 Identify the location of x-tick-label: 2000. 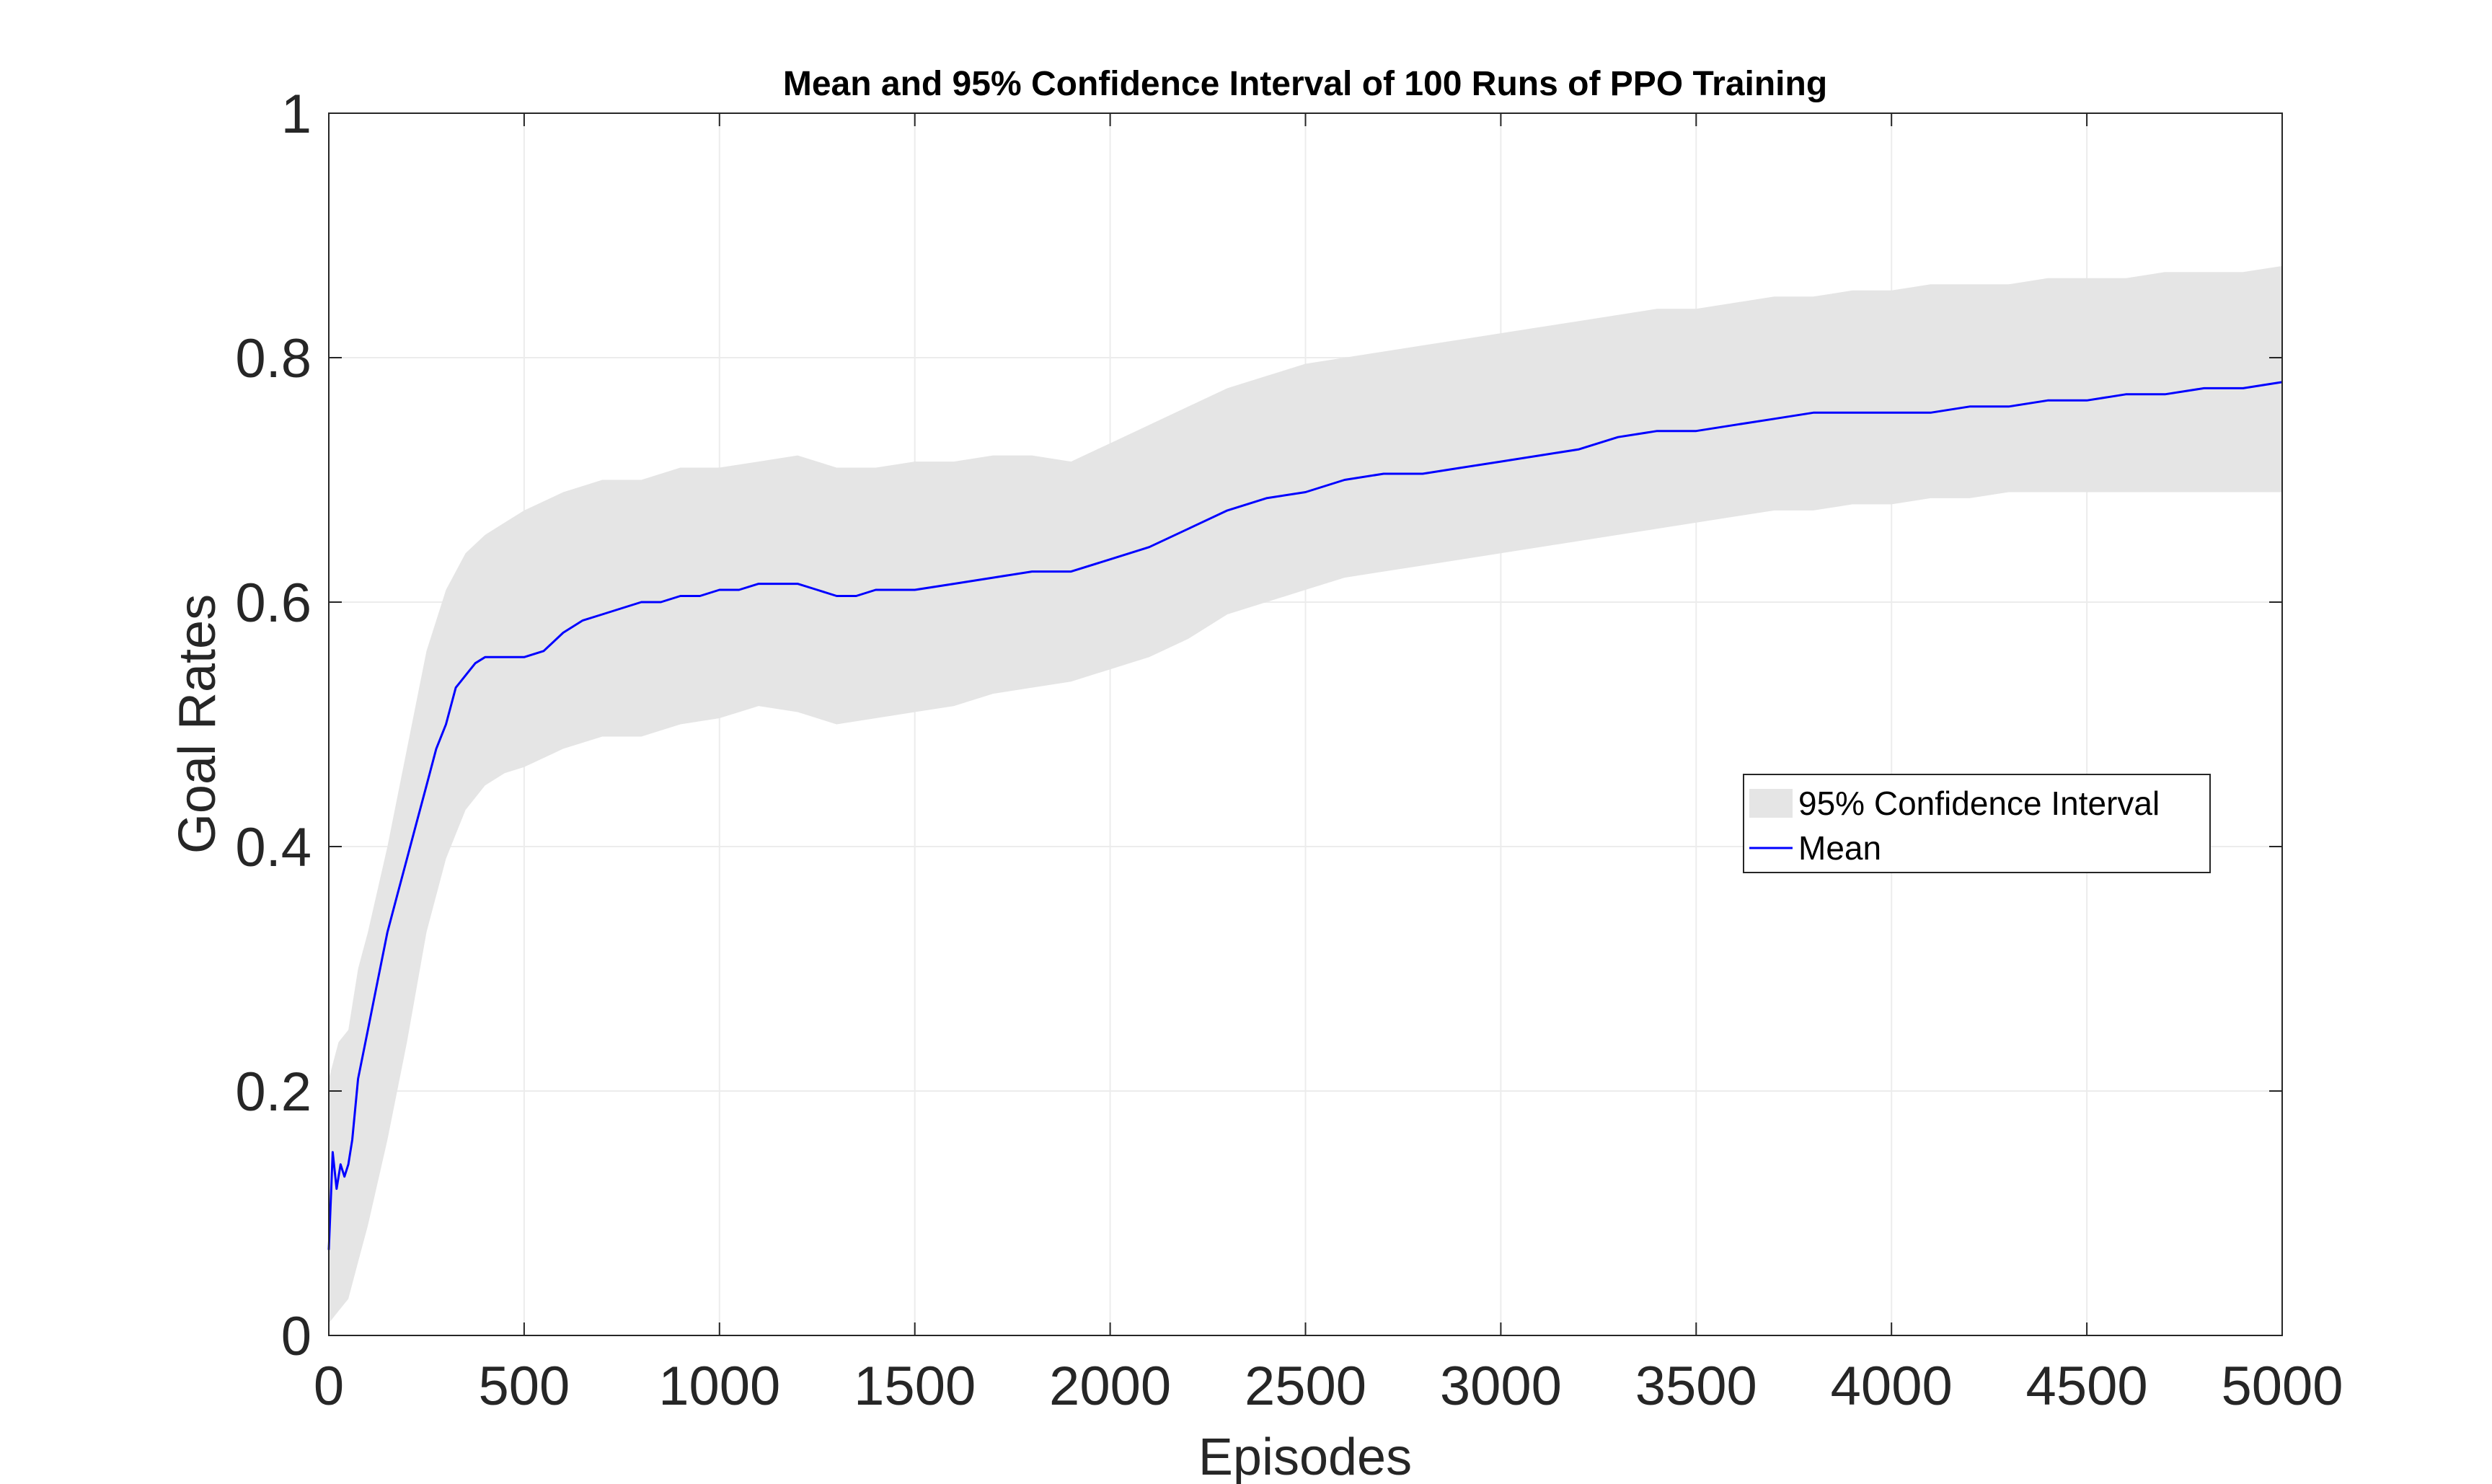
(1110, 1386).